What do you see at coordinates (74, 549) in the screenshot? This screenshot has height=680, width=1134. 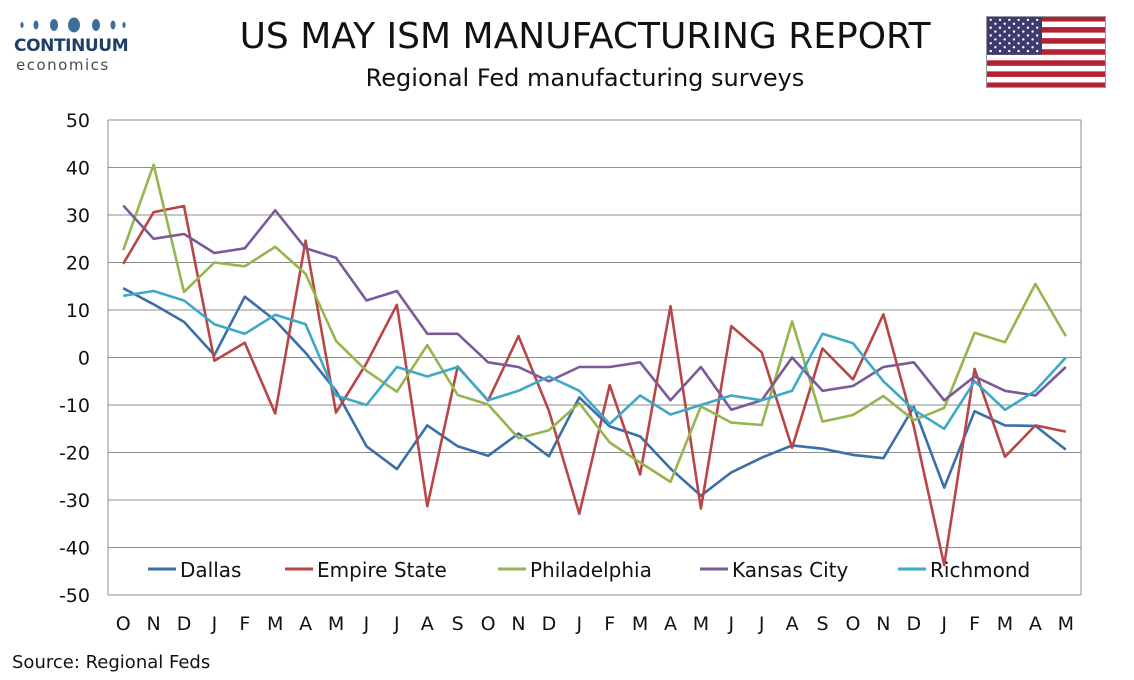 I see `y-tick-label: -40` at bounding box center [74, 549].